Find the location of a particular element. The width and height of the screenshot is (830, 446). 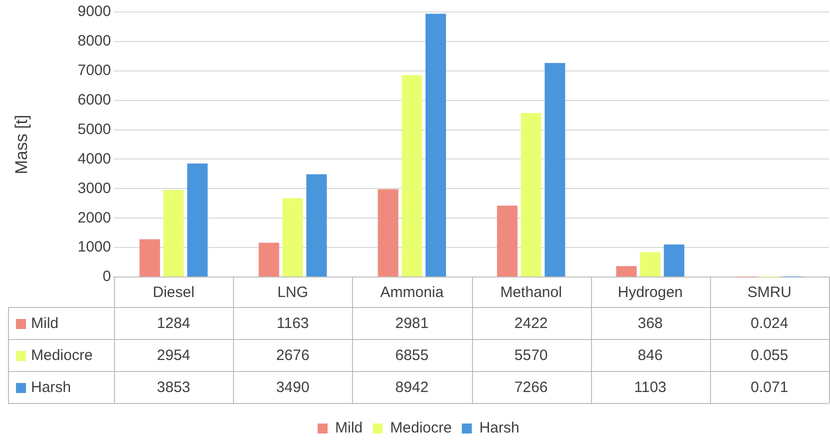

y-tick-label: 3000 is located at coordinates (94, 188).